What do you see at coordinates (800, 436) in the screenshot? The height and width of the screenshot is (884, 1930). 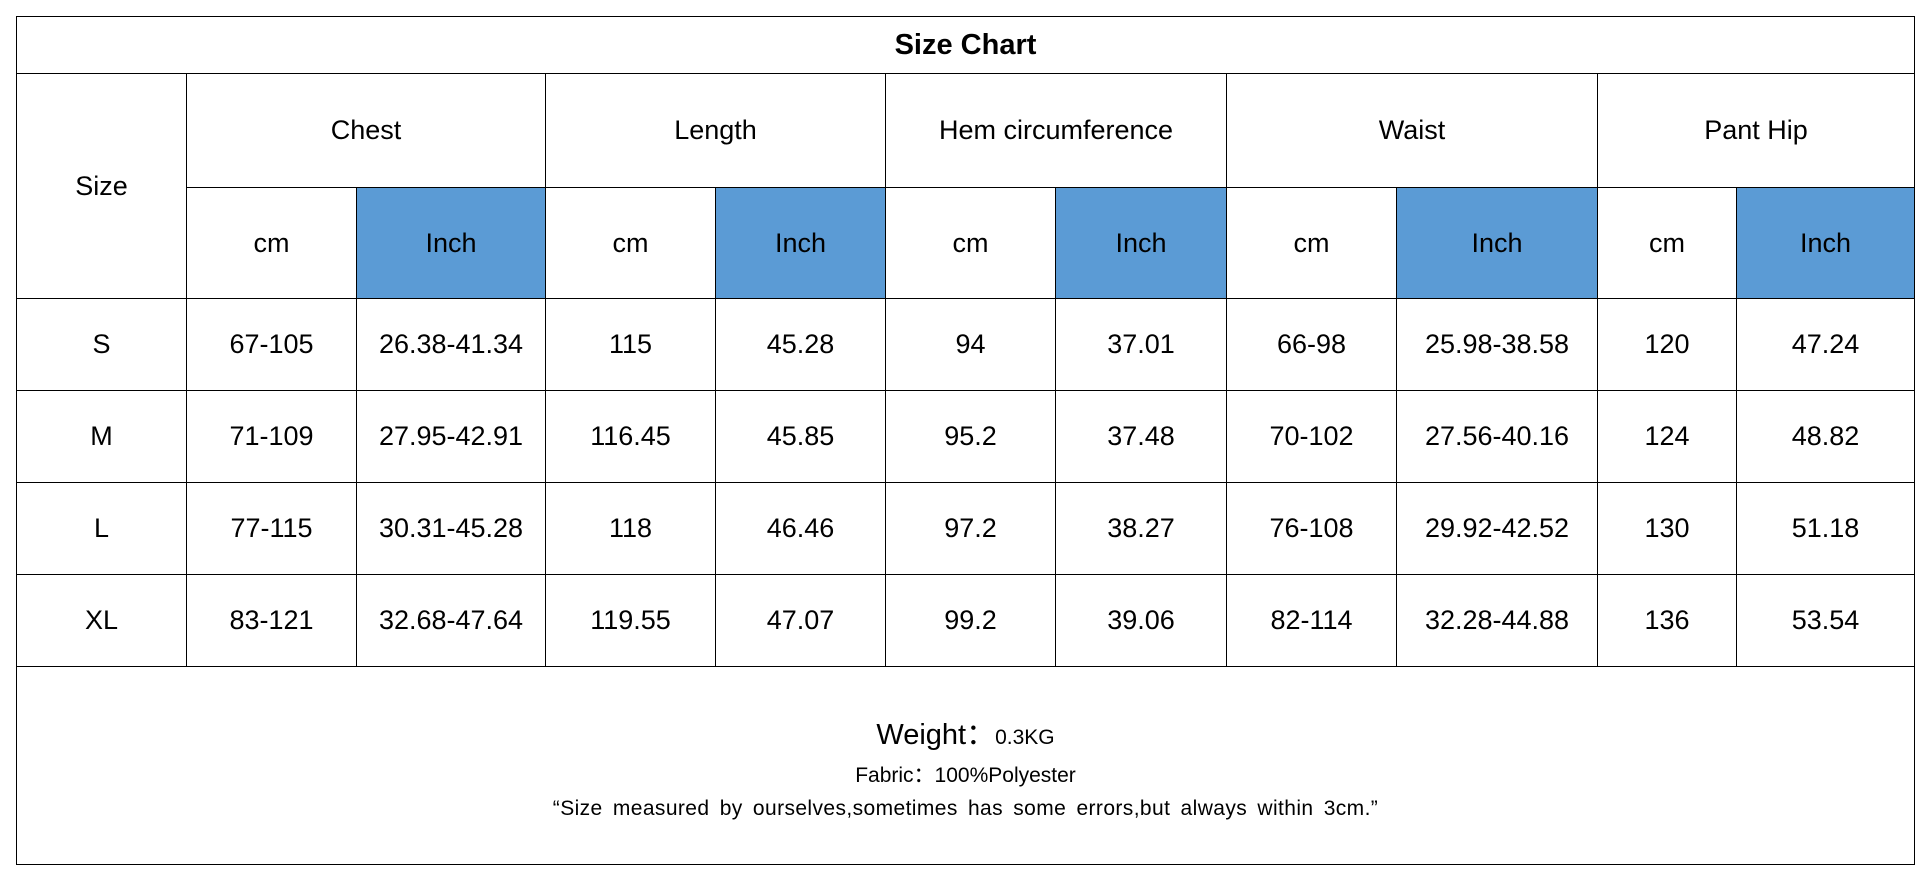 I see `cell: 45.85` at bounding box center [800, 436].